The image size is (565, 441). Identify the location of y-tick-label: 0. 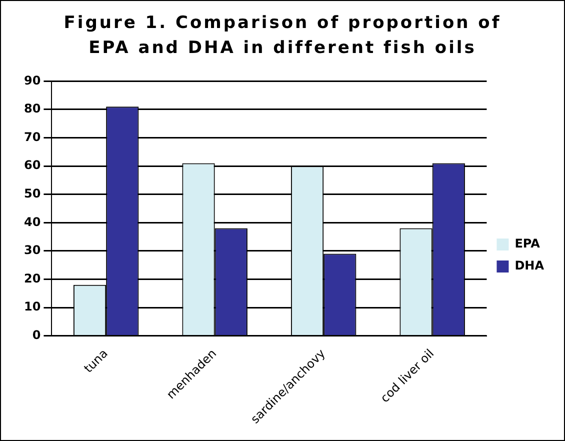
(36, 335).